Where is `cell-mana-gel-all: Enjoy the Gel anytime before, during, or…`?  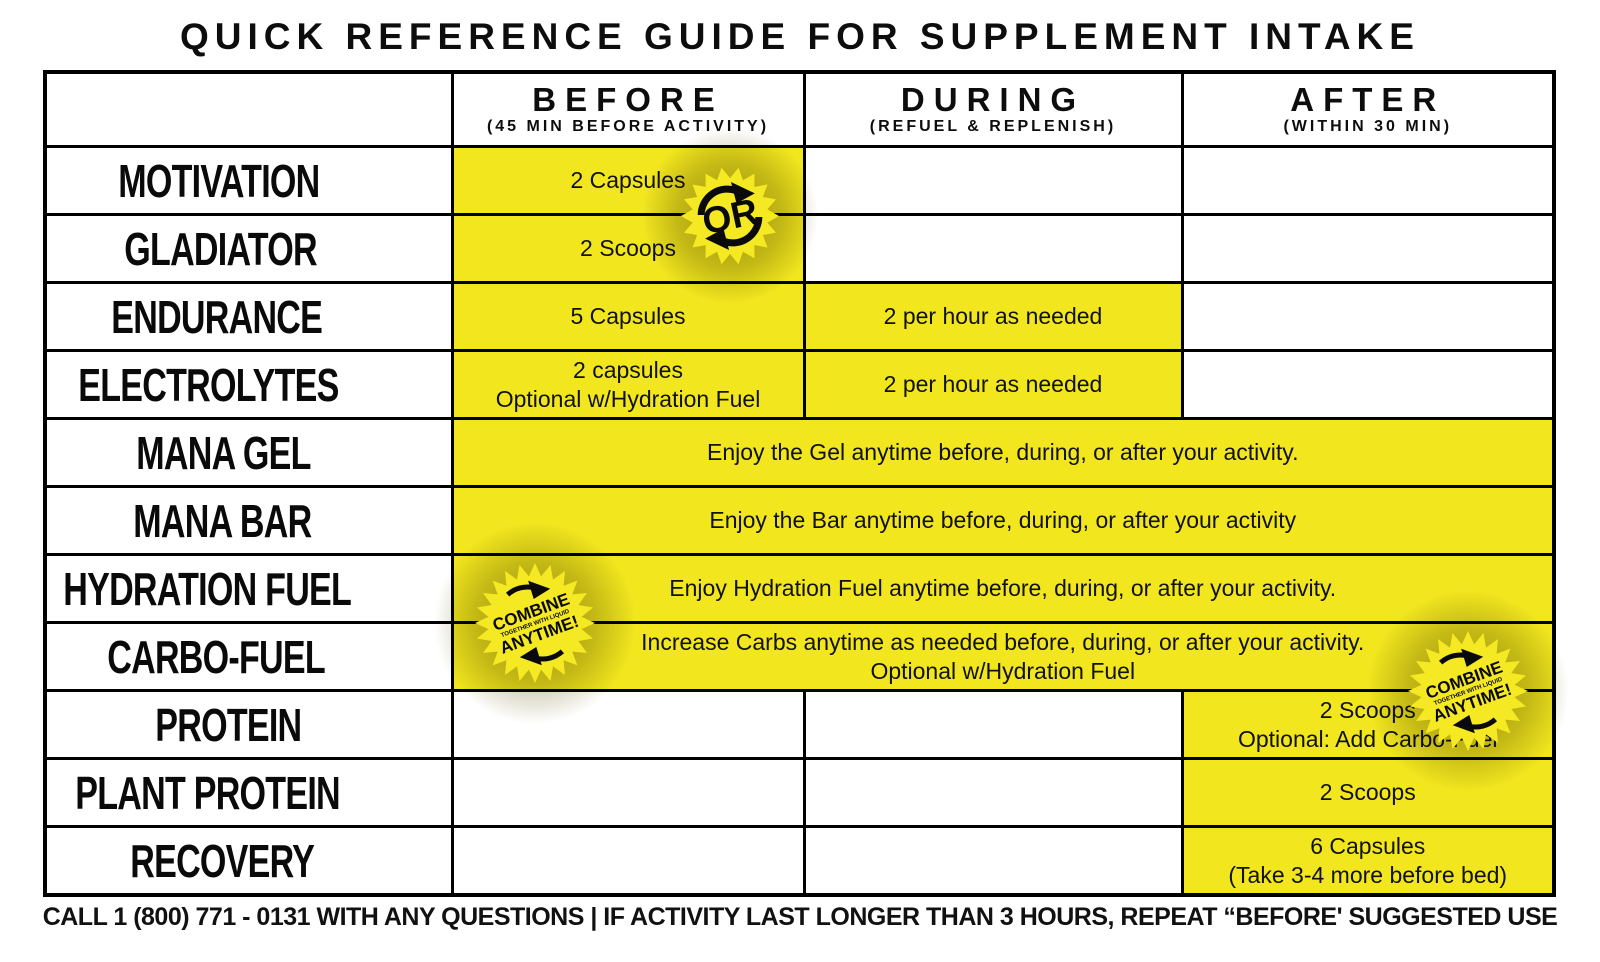
cell-mana-gel-all: Enjoy the Gel anytime before, during, or… is located at coordinates (1003, 452).